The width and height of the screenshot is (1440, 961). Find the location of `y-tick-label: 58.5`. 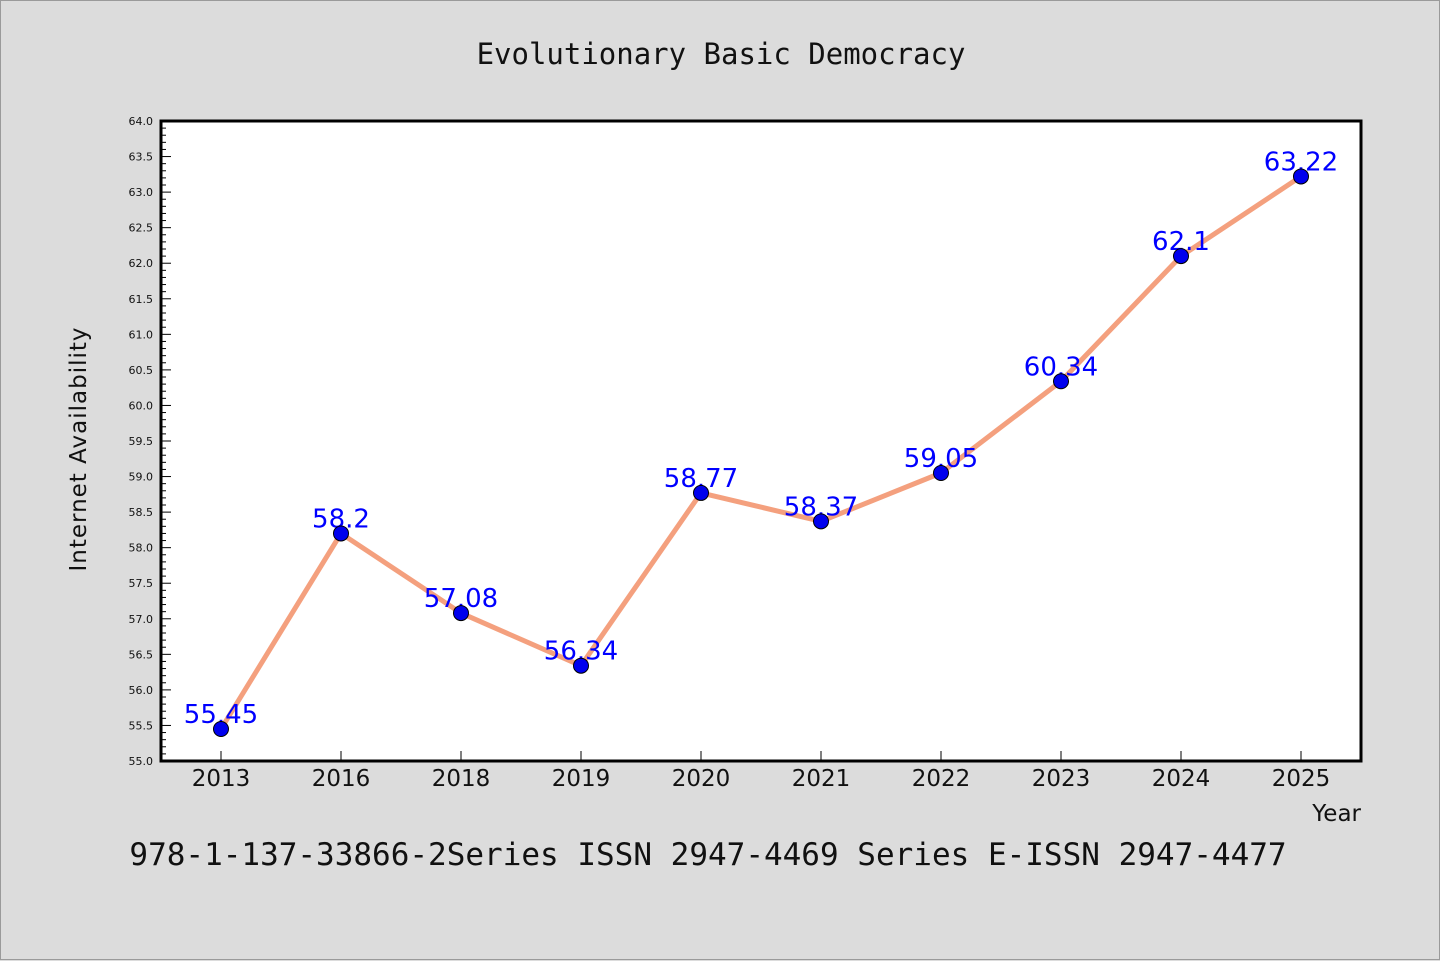

y-tick-label: 58.5 is located at coordinates (141, 512).